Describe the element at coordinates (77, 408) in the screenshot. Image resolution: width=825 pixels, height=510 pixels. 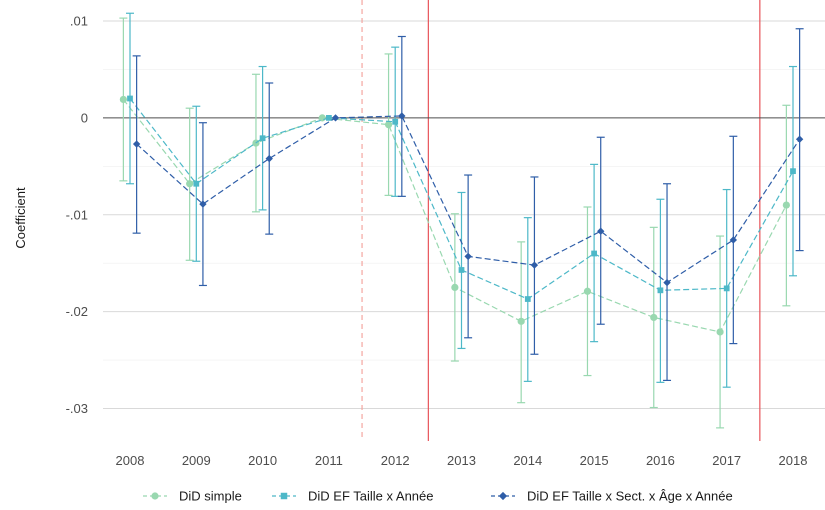
I see `y-tick-label: -.03` at that location.